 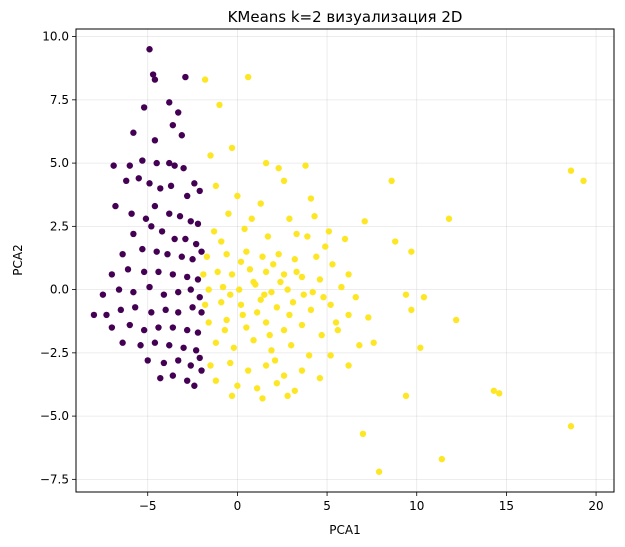 What do you see at coordinates (595, 506) in the screenshot?
I see `x-tick-label: 20` at bounding box center [595, 506].